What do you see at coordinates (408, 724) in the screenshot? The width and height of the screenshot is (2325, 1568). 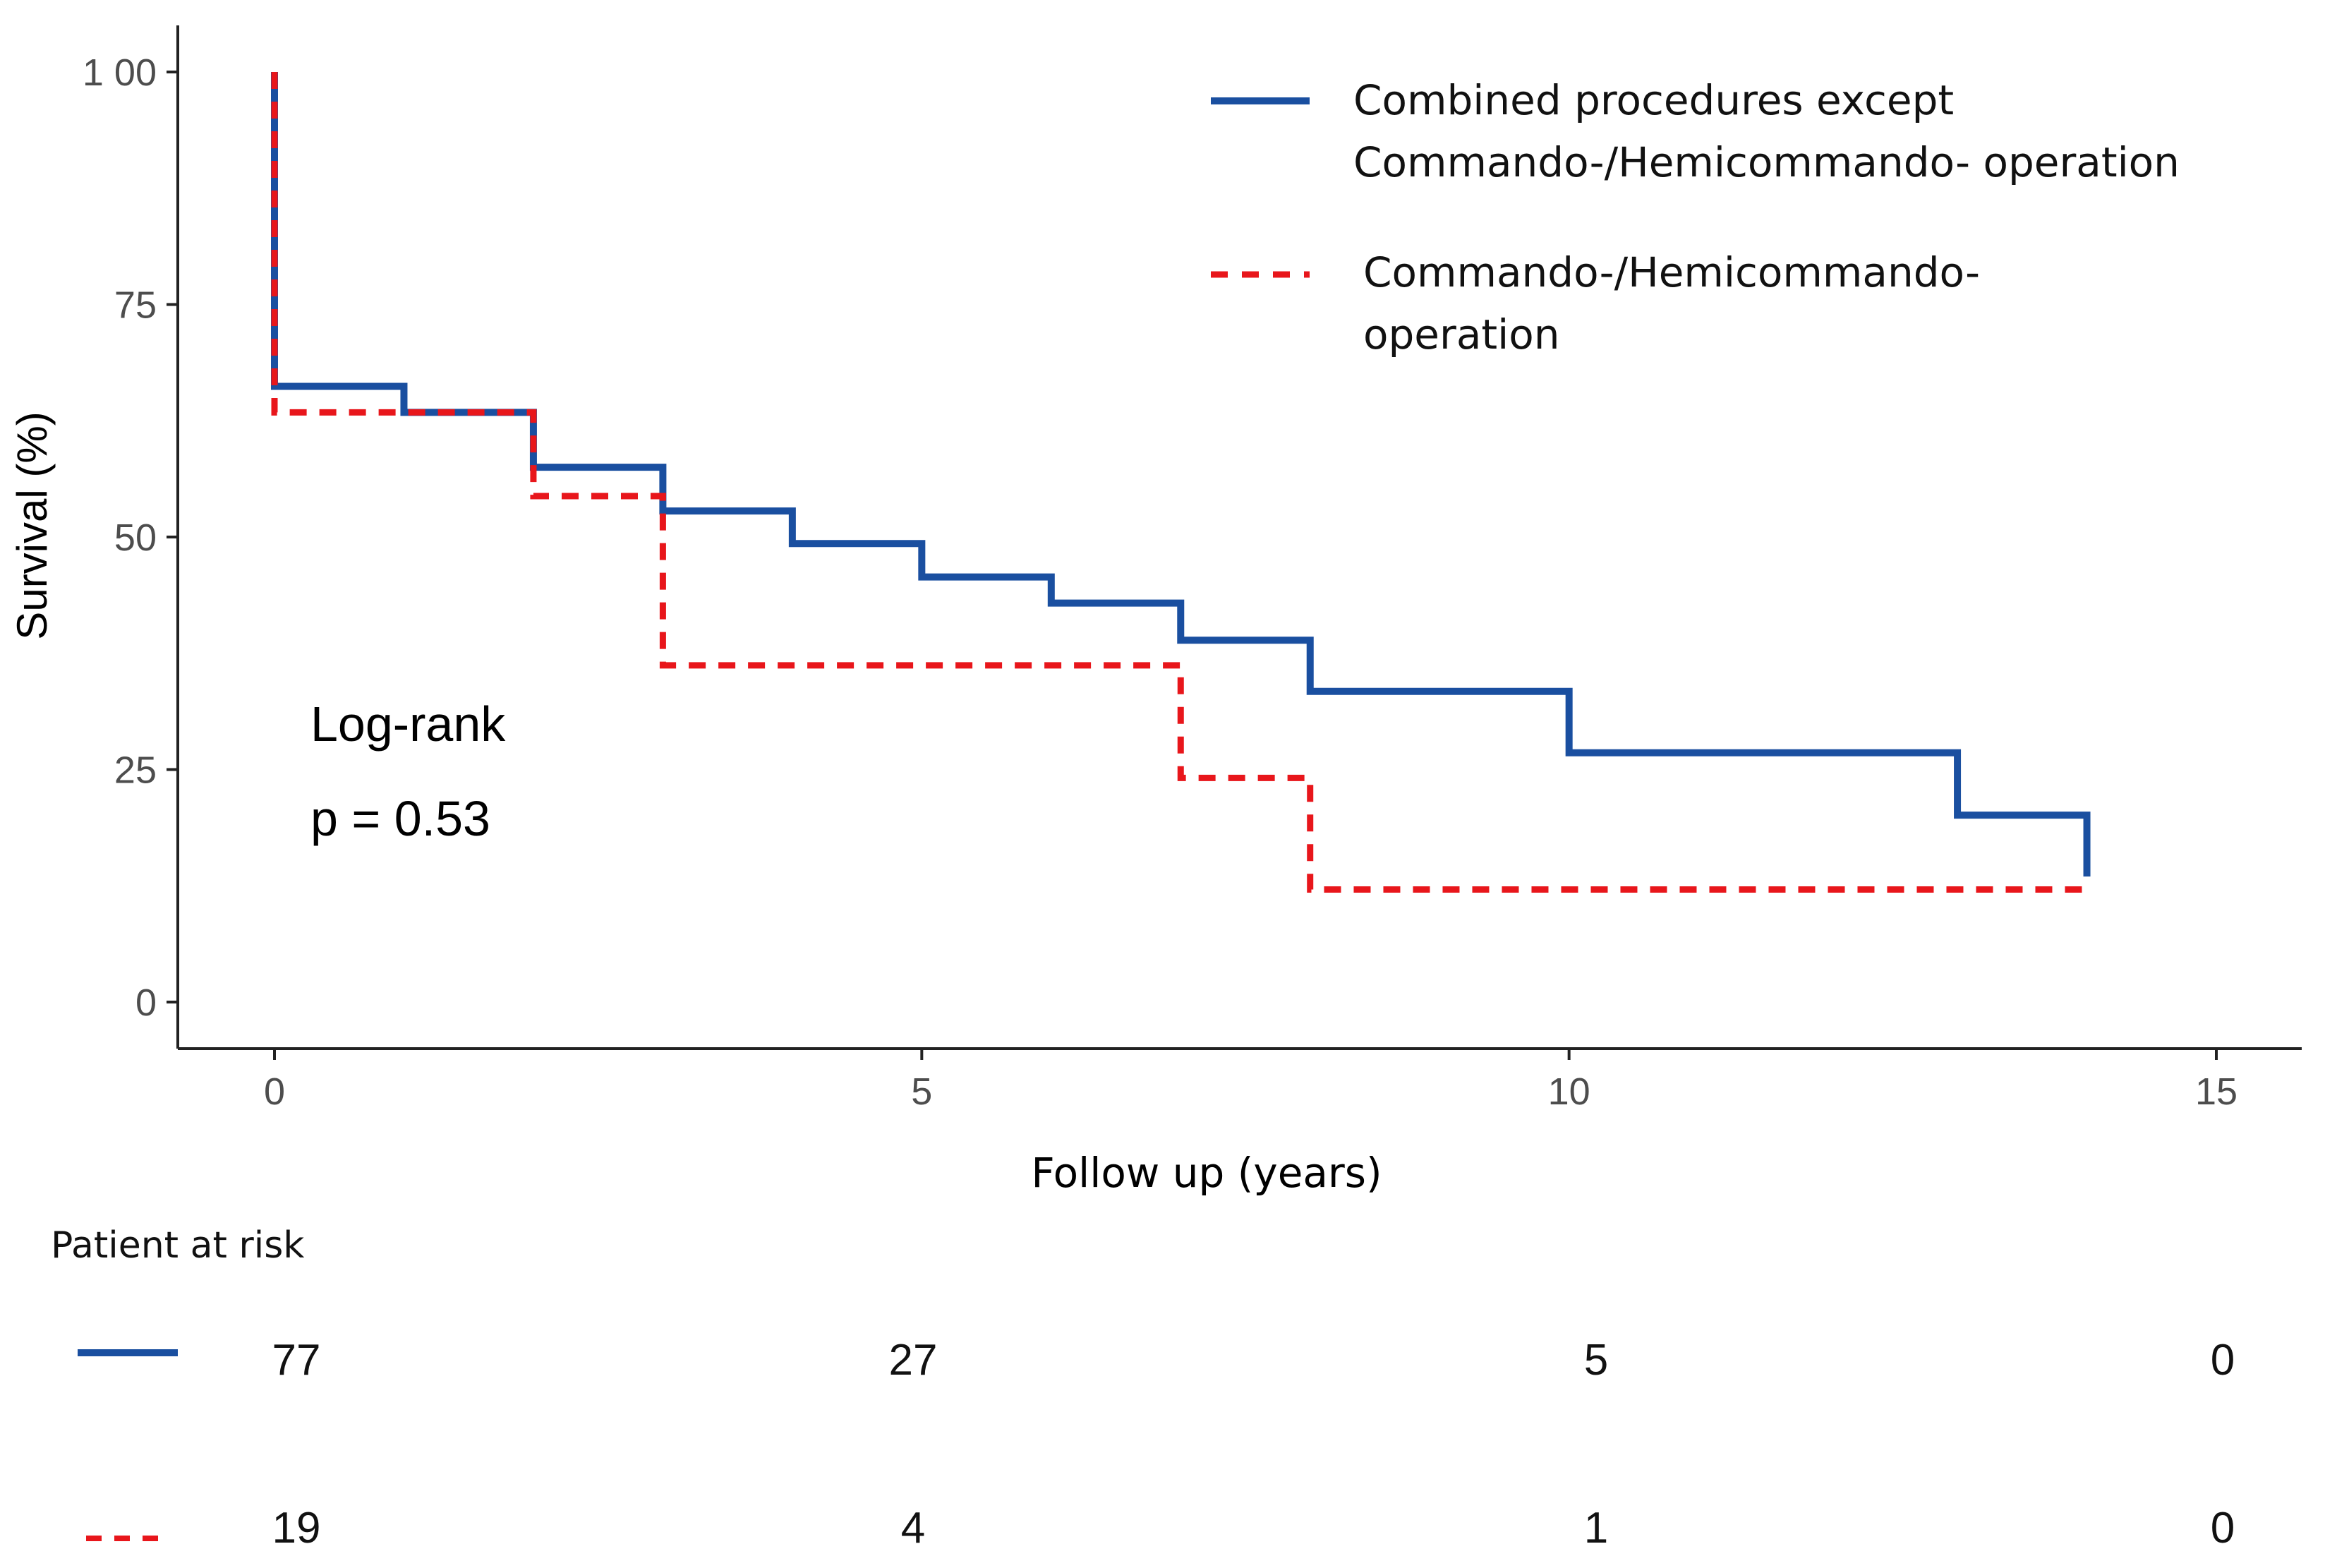 I see `log-rank-label: Log-rank` at bounding box center [408, 724].